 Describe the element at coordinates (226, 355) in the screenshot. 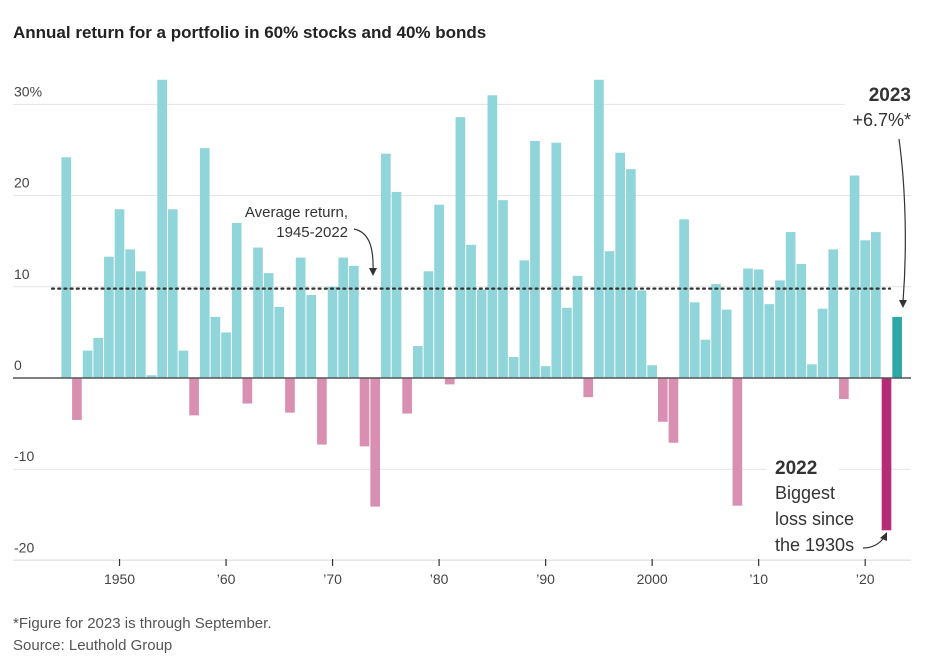

I see `bar-1960` at that location.